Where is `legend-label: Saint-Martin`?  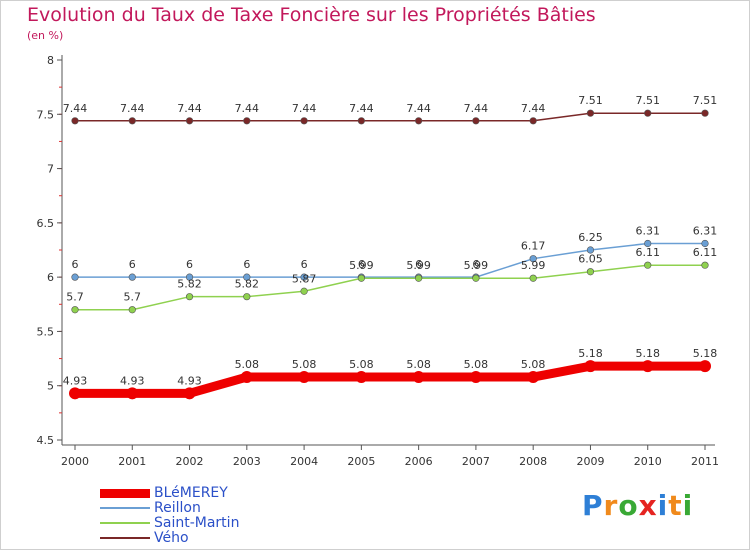
legend-label: Saint-Martin is located at coordinates (197, 523).